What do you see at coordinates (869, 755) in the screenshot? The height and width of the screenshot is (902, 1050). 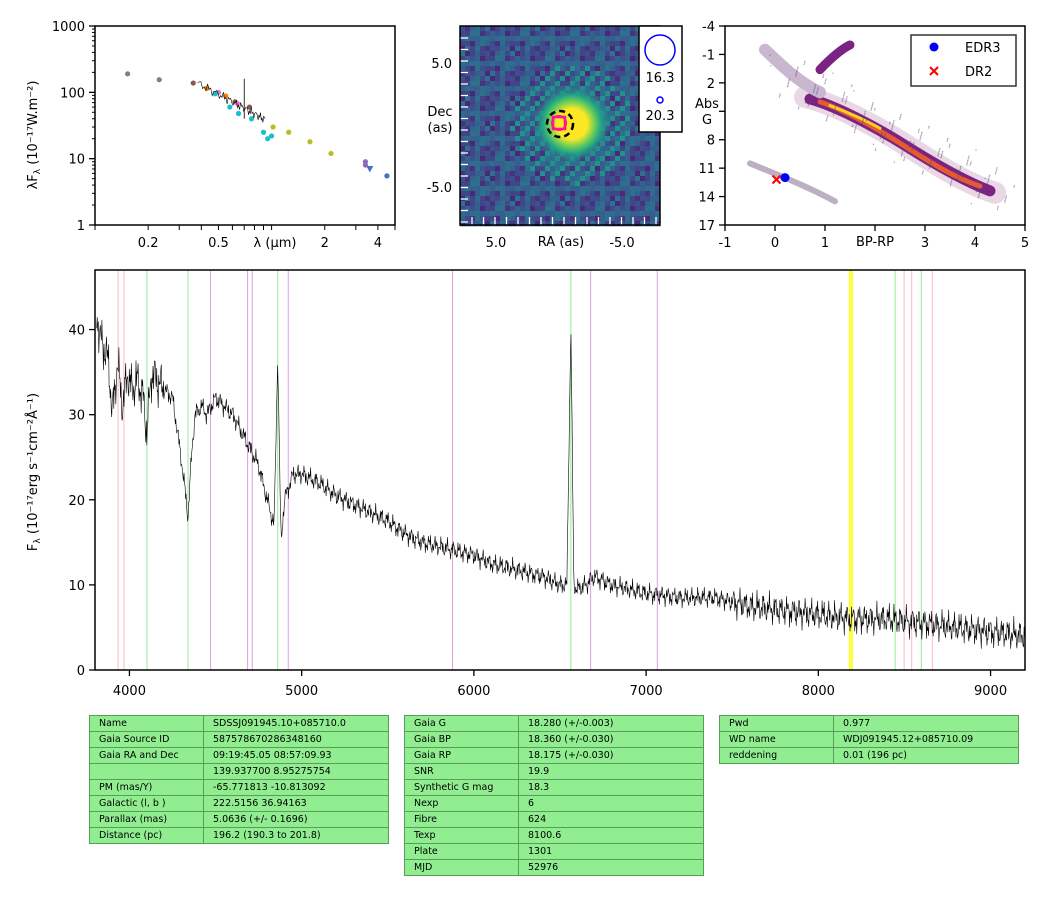 I see `table-row: reddening 0.01 (196 pc)` at bounding box center [869, 755].